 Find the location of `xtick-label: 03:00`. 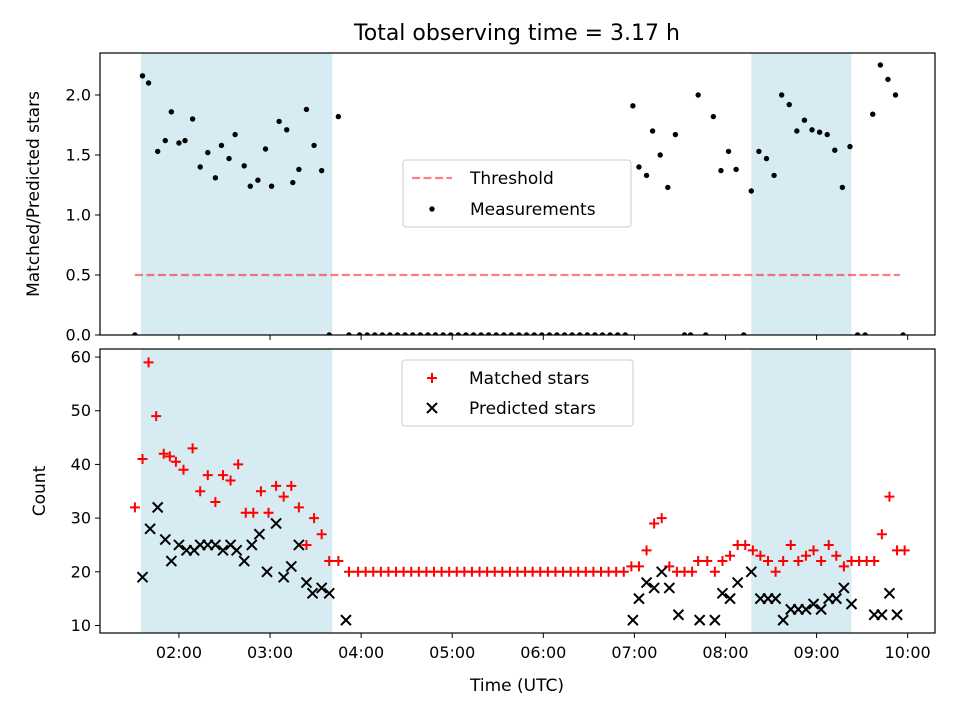

xtick-label: 03:00 is located at coordinates (270, 652).